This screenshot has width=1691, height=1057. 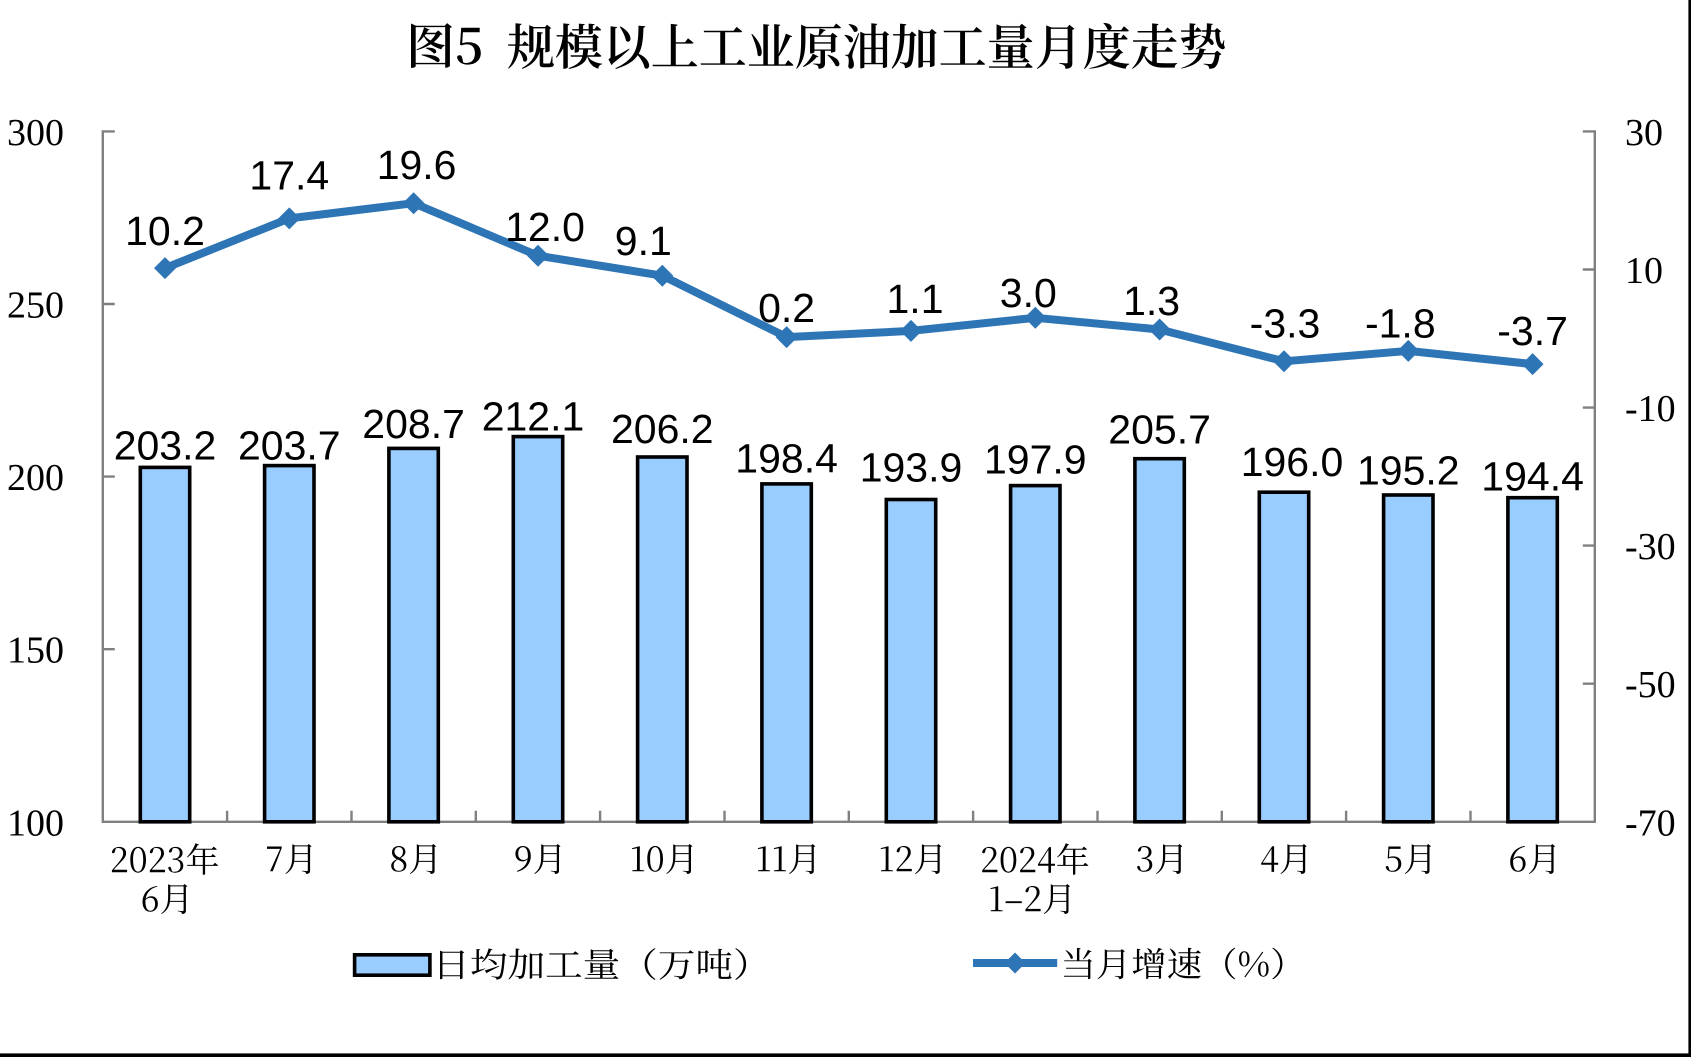 What do you see at coordinates (165, 231) in the screenshot?
I see `svg-text: 10.2` at bounding box center [165, 231].